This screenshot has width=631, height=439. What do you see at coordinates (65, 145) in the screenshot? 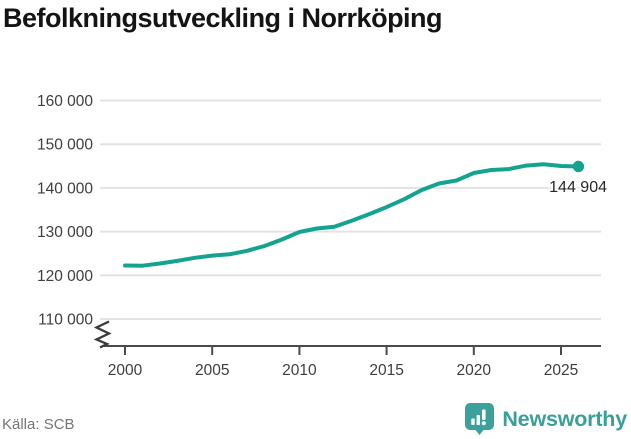
I see `y-tick-label: 150 000` at bounding box center [65, 145].